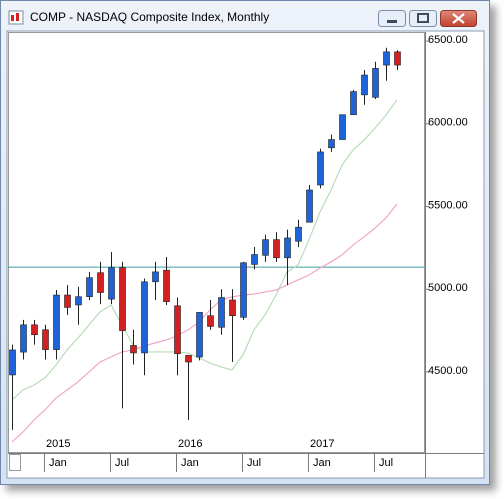  I want to click on y-tick-label: 4500.00, so click(448, 371).